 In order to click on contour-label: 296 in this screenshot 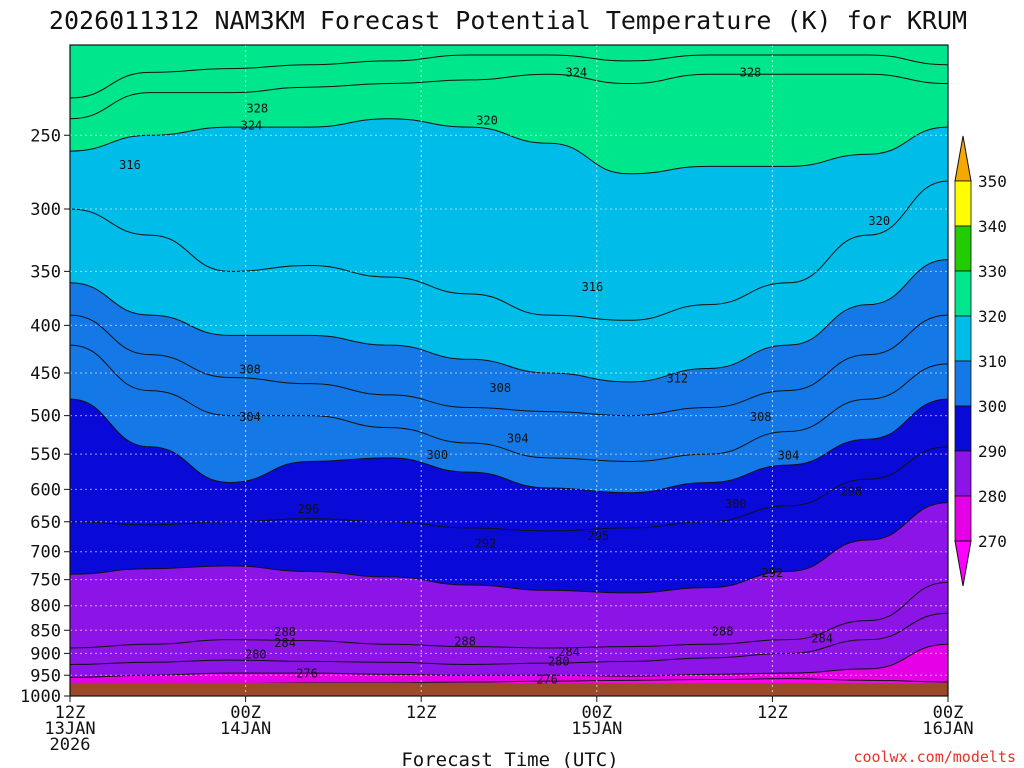, I will do `click(309, 509)`.